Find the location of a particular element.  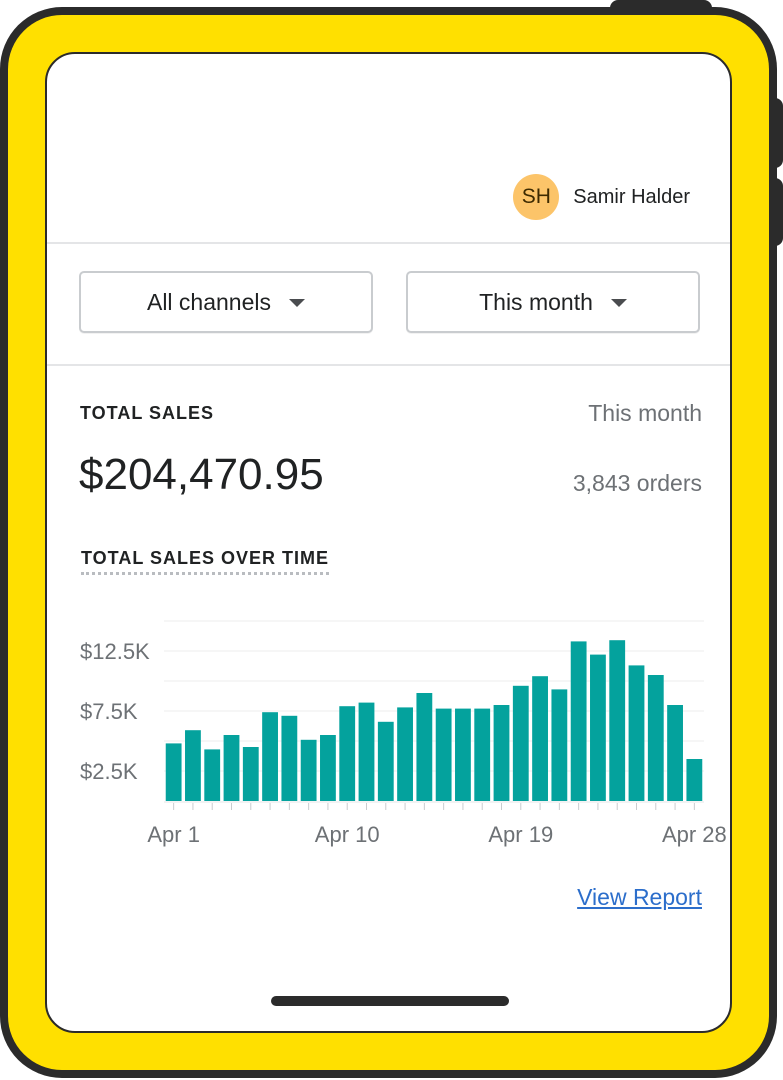

period-select-label: This month is located at coordinates (536, 301).